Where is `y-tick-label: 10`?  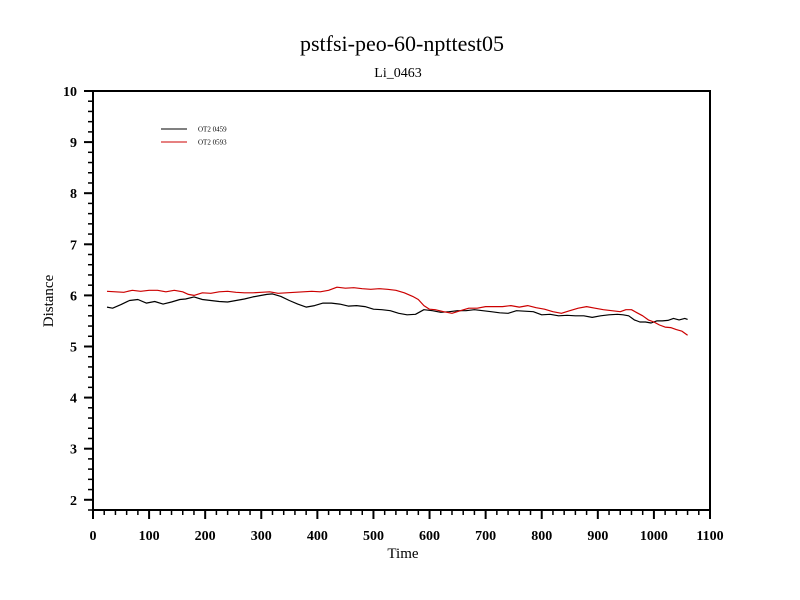 y-tick-label: 10 is located at coordinates (70, 92).